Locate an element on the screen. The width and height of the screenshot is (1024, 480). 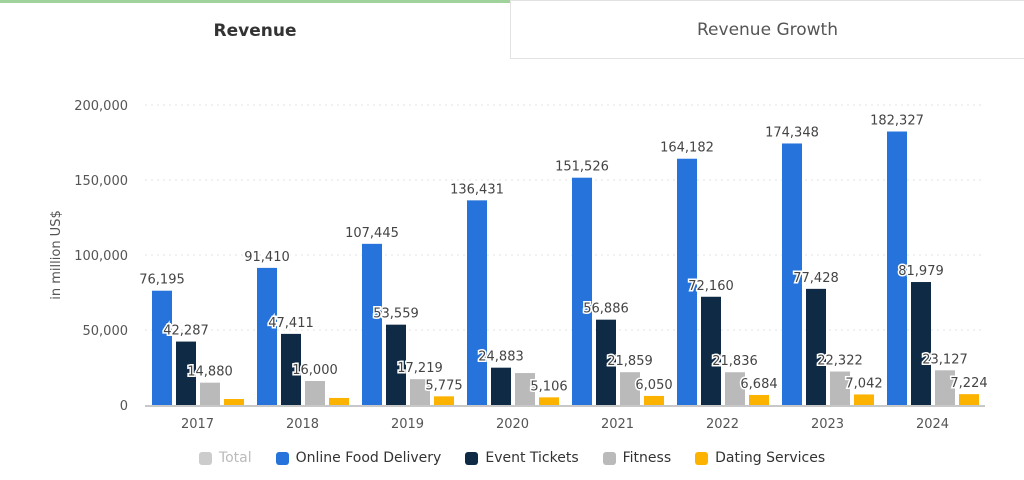
x-axis-ticks: 2017 2018 2019 2020 2021 2022 2023 2024 is located at coordinates (565, 424).